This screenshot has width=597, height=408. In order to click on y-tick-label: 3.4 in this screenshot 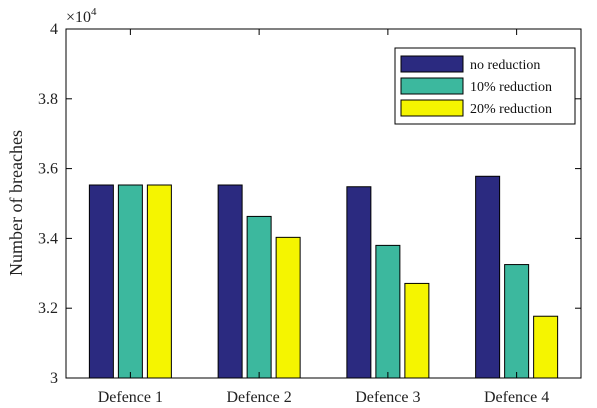, I will do `click(48, 238)`.